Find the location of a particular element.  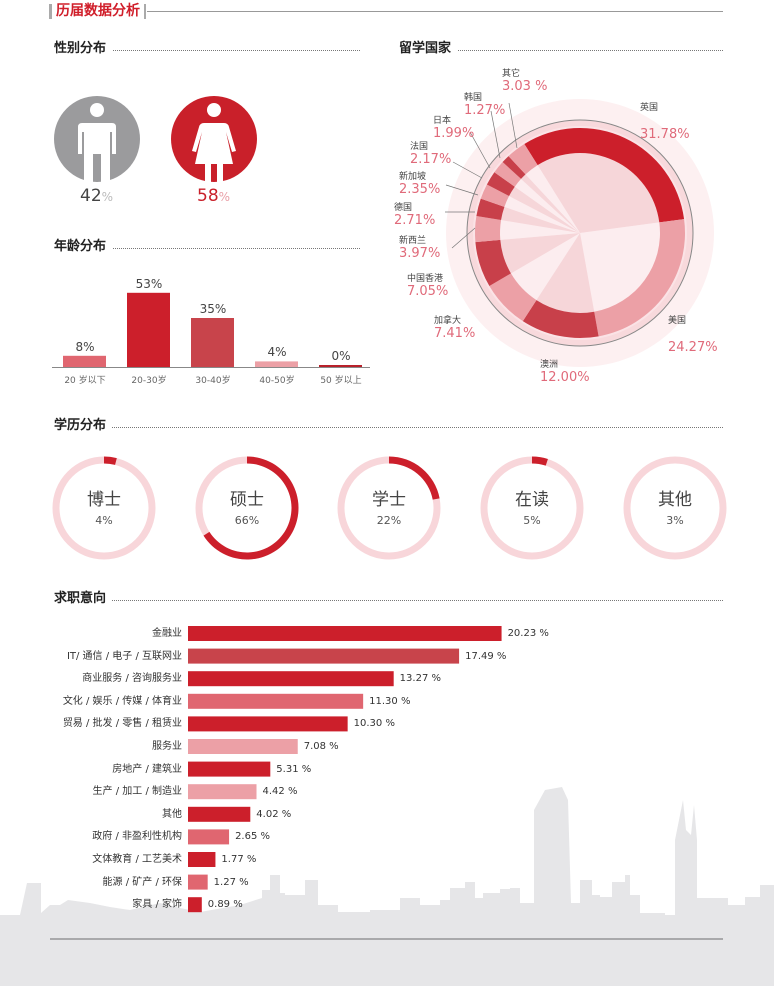

country-percent-label: 31.78% is located at coordinates (665, 134).